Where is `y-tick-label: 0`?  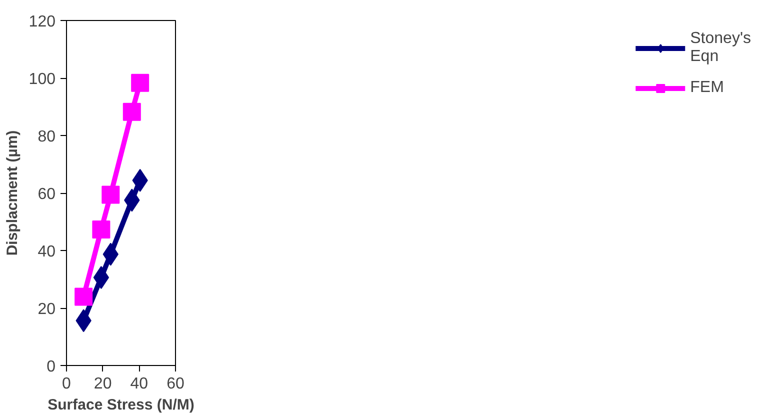 y-tick-label: 0 is located at coordinates (51, 367).